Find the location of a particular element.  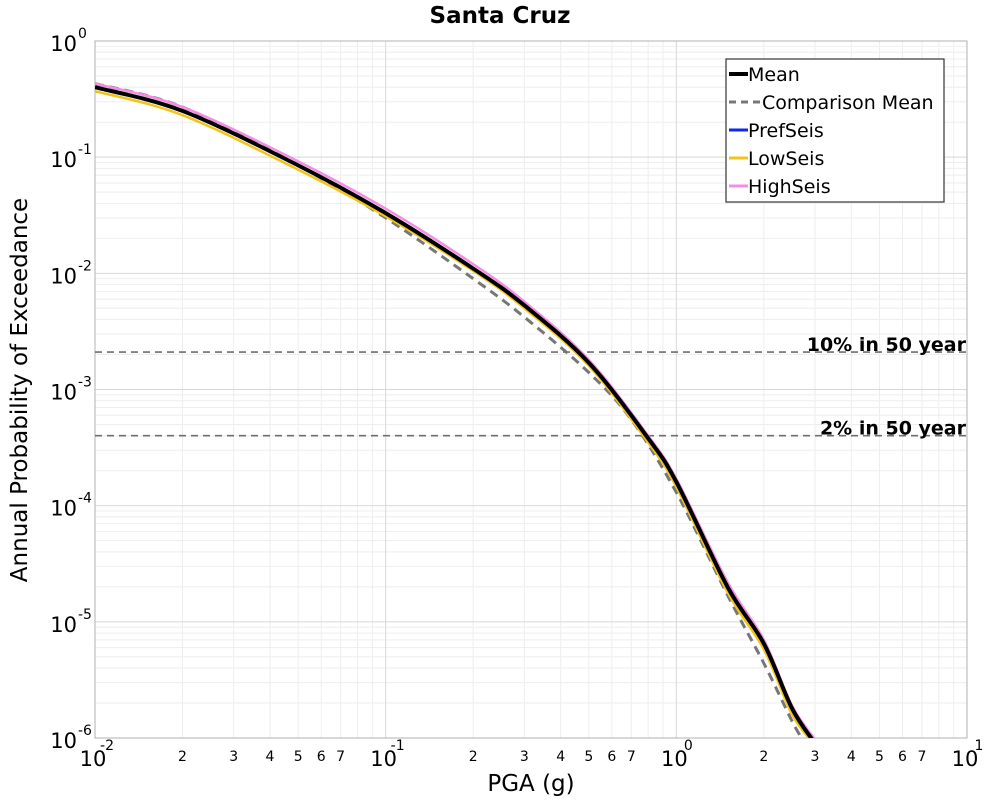

legend-label-comparison-mean: Comparison Mean is located at coordinates (848, 103).